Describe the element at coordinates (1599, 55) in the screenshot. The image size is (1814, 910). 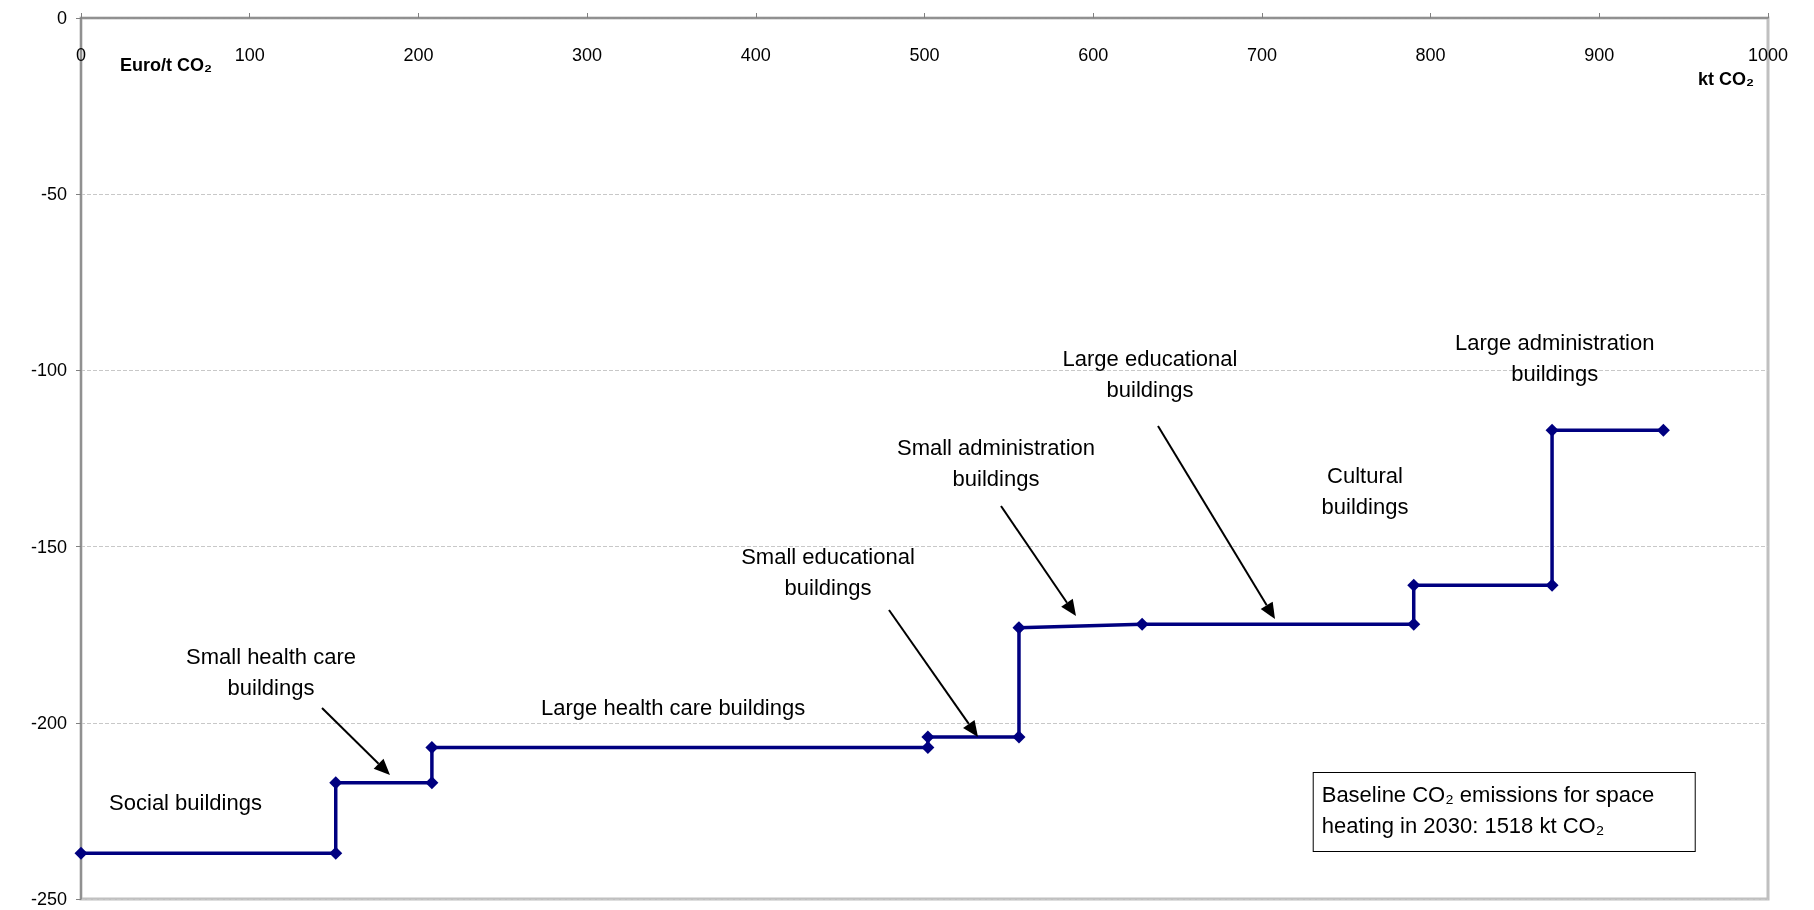
I see `x-tick-label: 900` at that location.